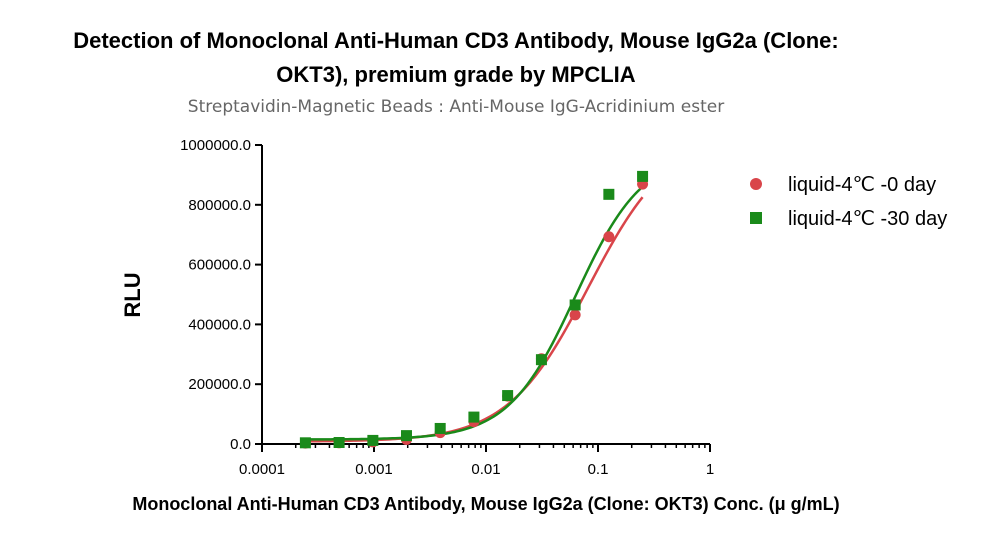 This screenshot has width=1000, height=538. Describe the element at coordinates (374, 469) in the screenshot. I see `x-tick-label: 0.001` at that location.